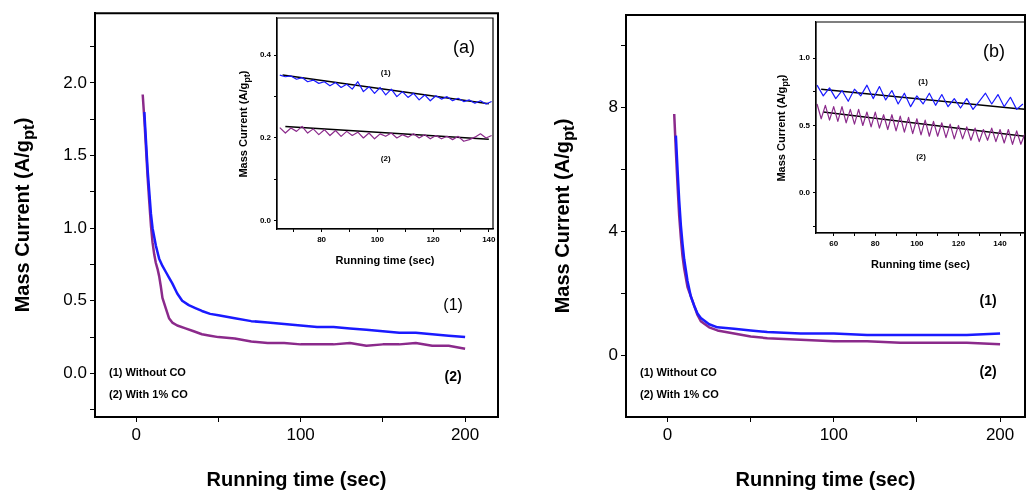 The width and height of the screenshot is (1027, 496). What do you see at coordinates (613, 107) in the screenshot?
I see `y-tick-label: 8` at bounding box center [613, 107].